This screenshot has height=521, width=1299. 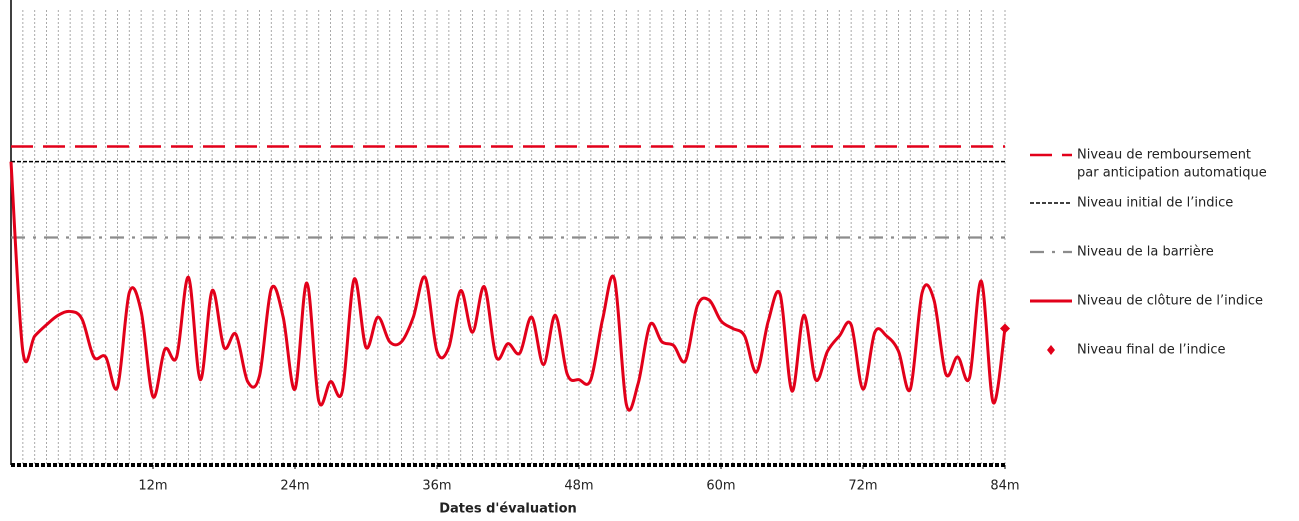 What do you see at coordinates (508, 509) in the screenshot?
I see `x-axis-title: Dates d'évaluation` at bounding box center [508, 509].